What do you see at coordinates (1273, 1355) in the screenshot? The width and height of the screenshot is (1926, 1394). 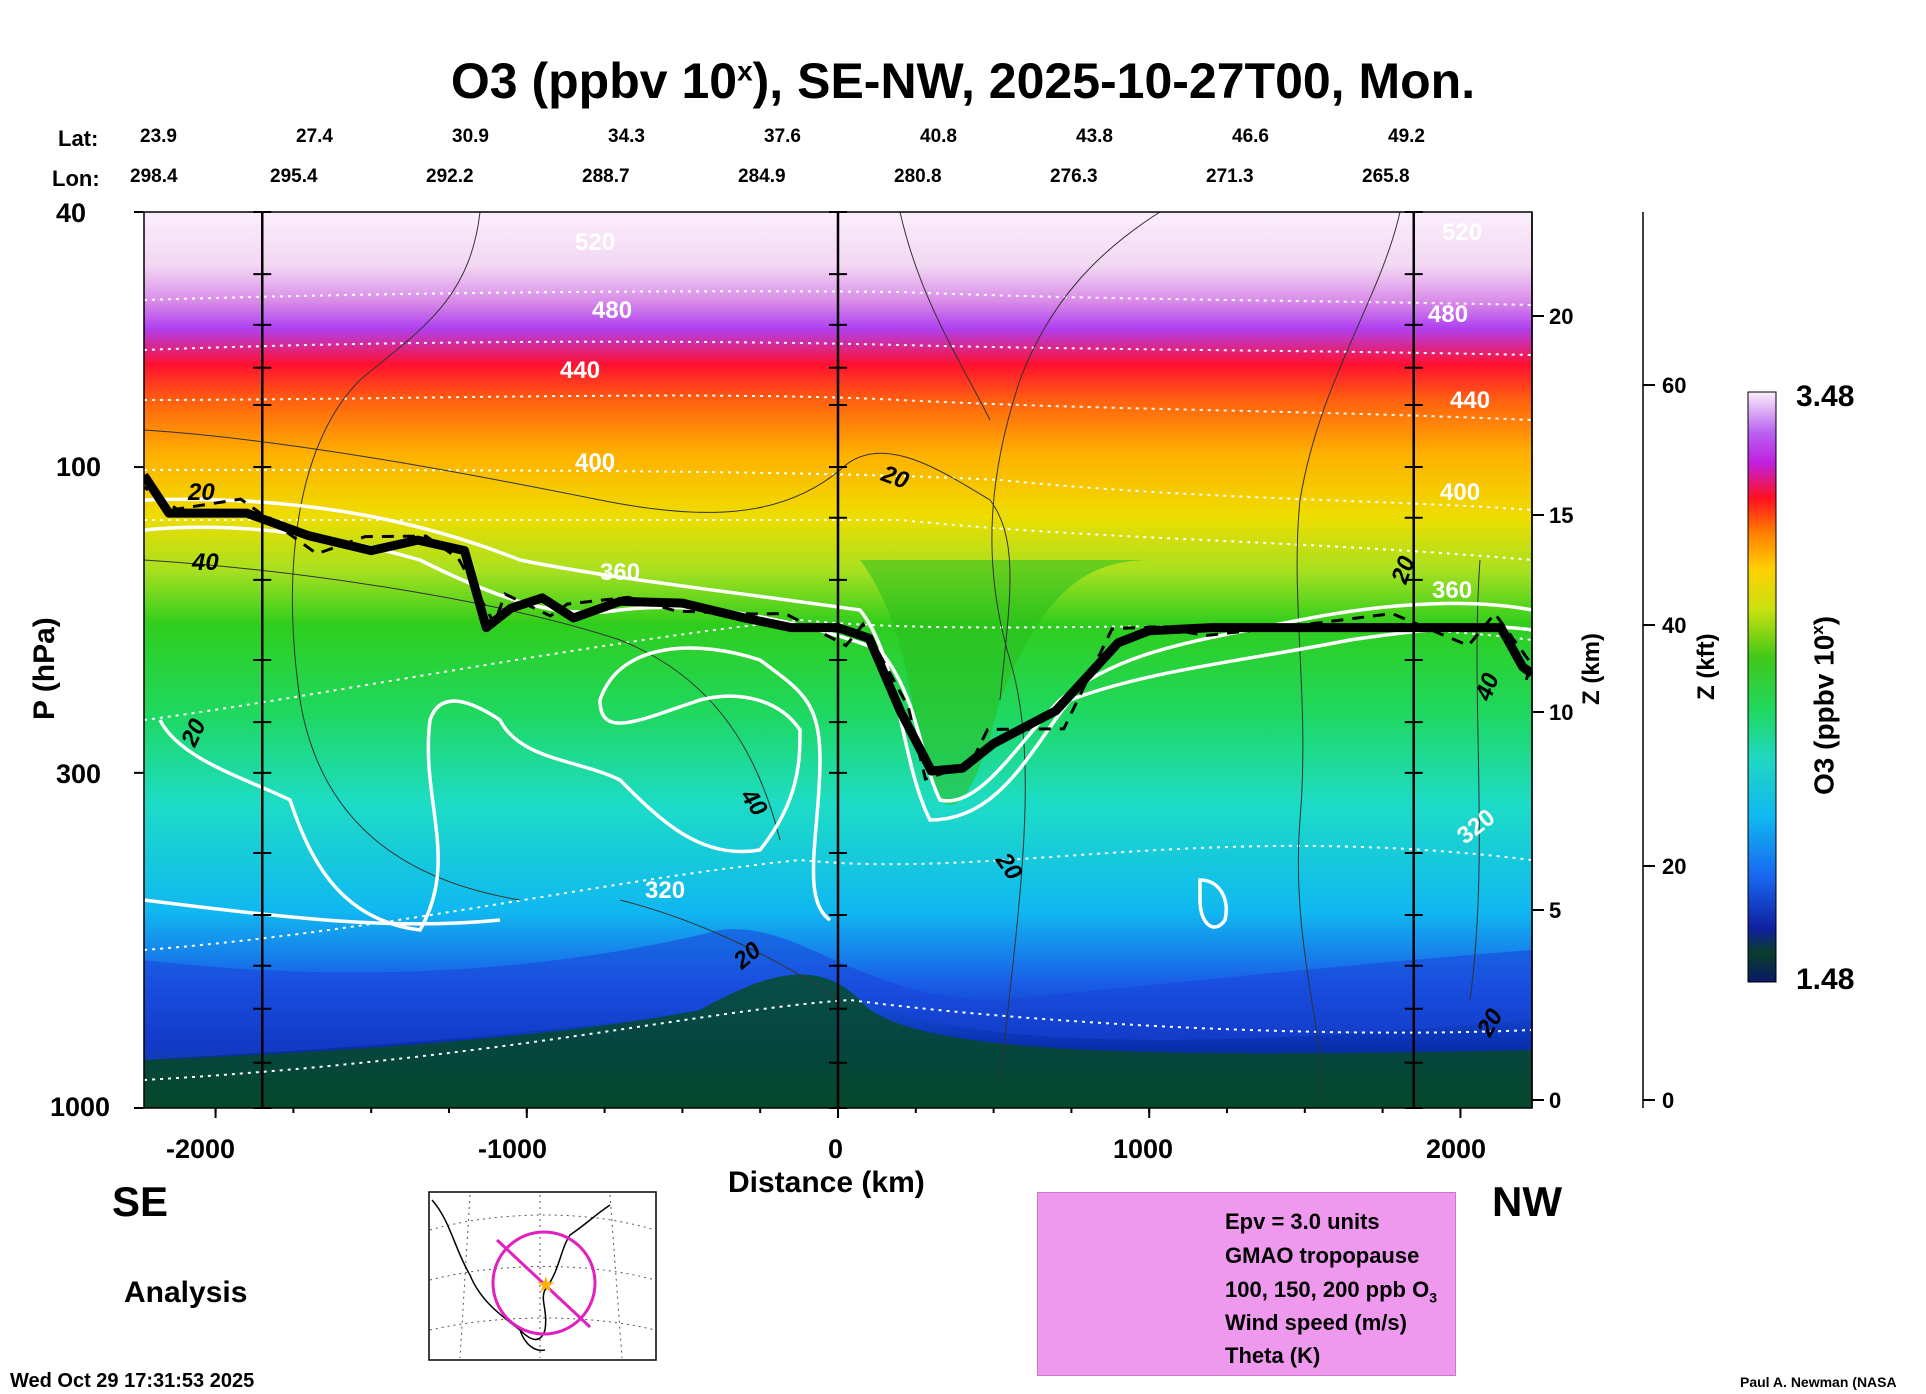 I see `legend-theta: Theta (K)` at bounding box center [1273, 1355].